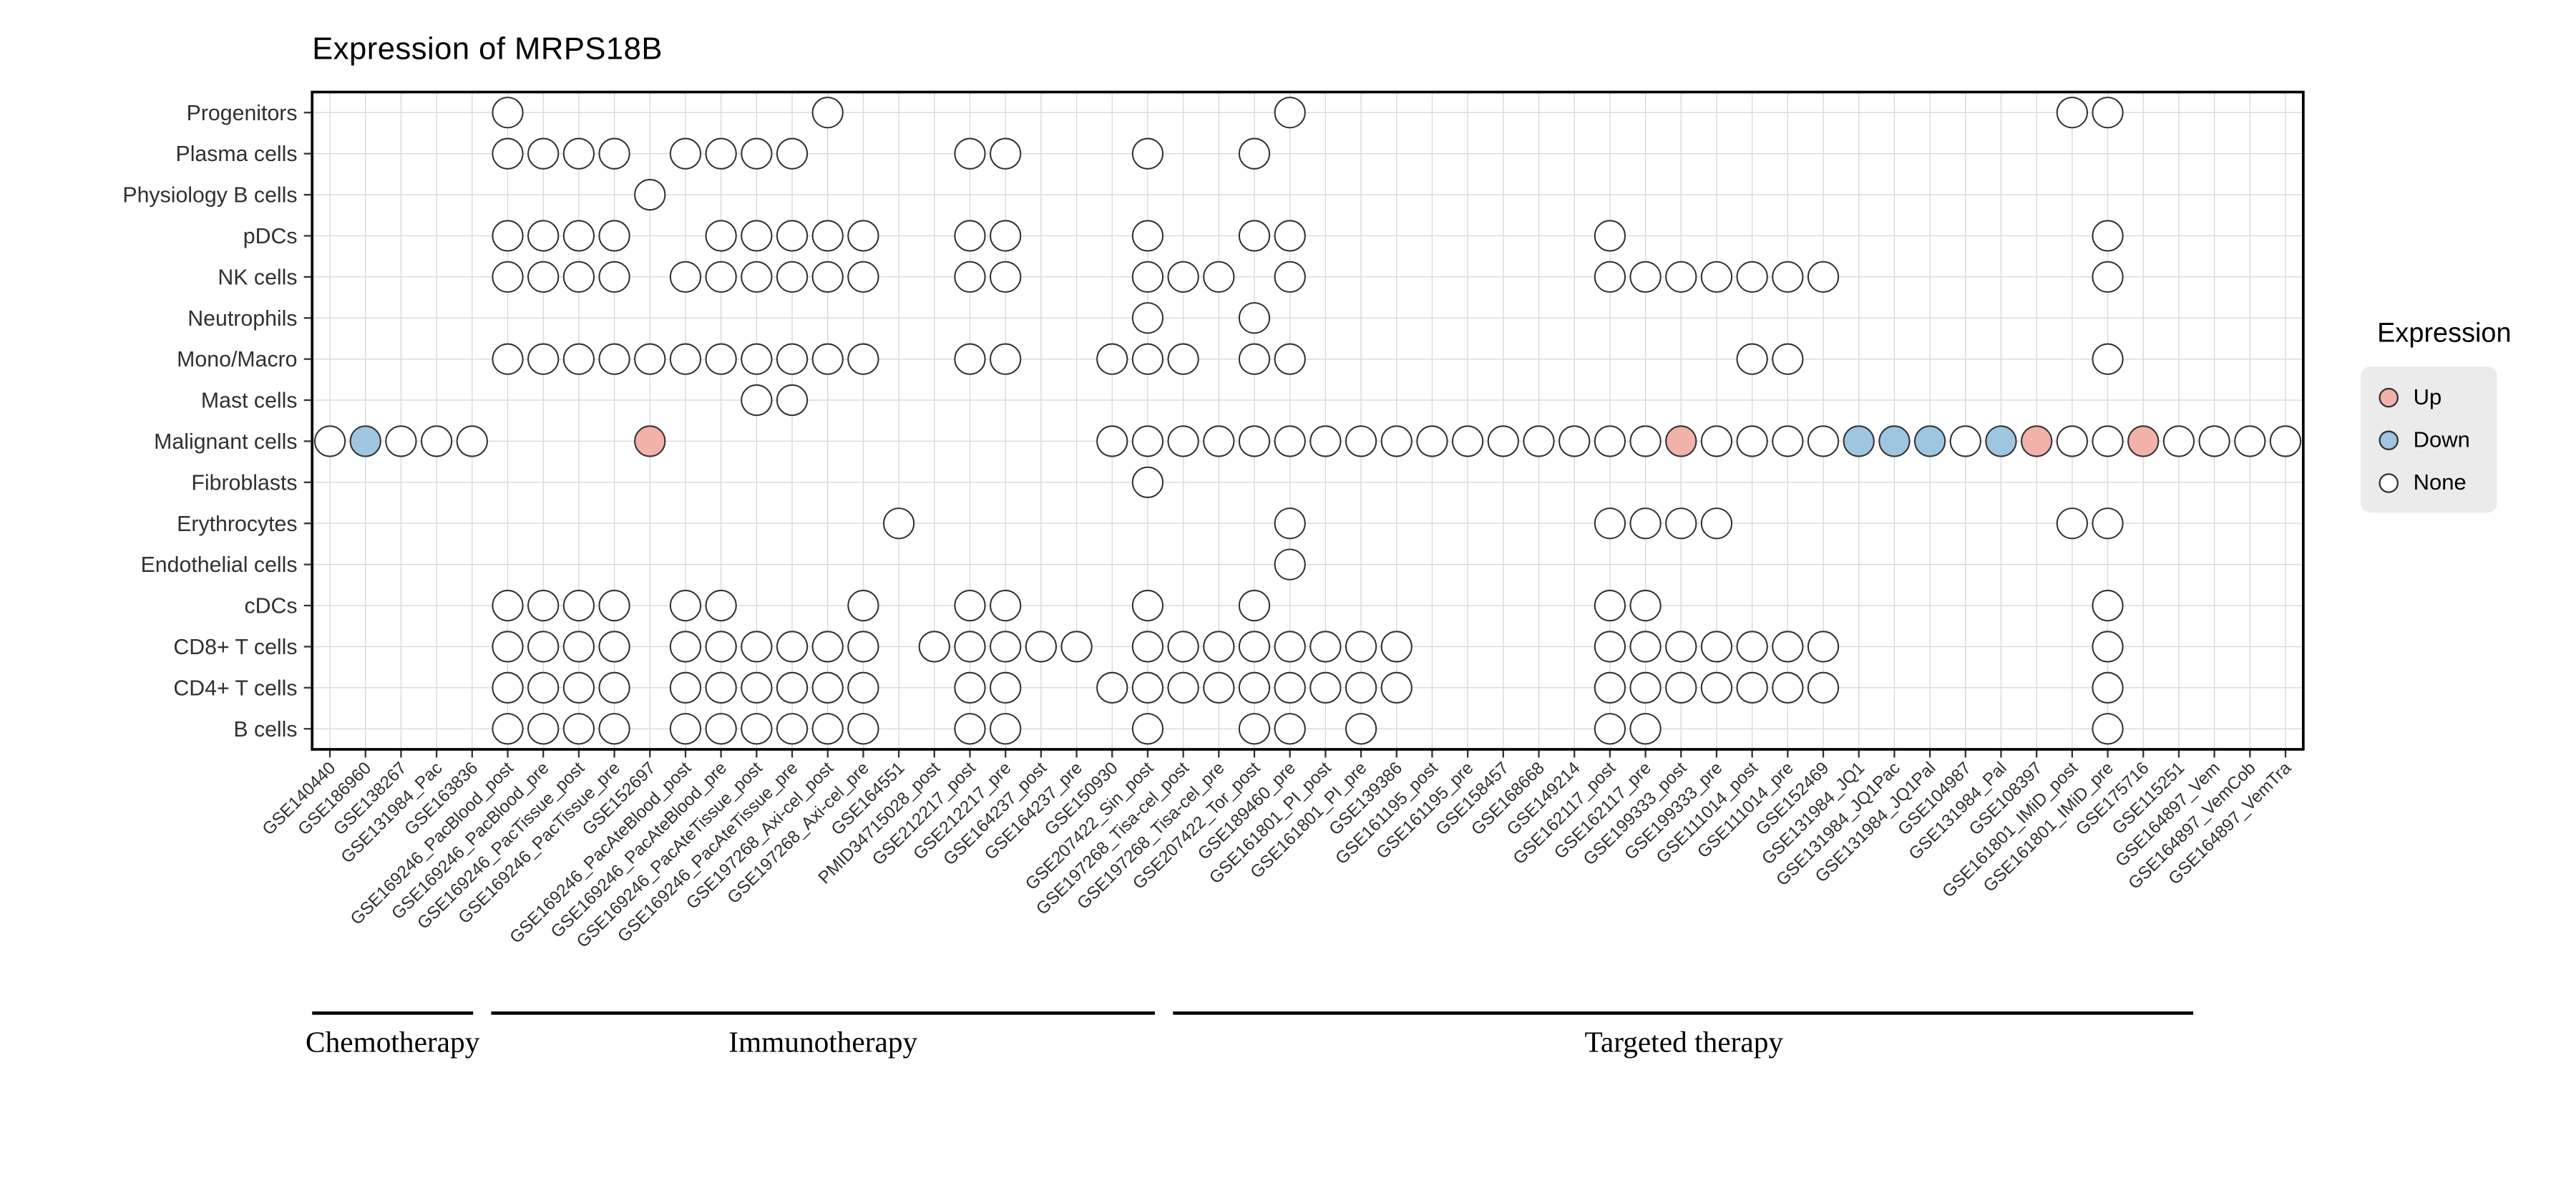 The height and width of the screenshot is (1181, 2576). What do you see at coordinates (235, 688) in the screenshot?
I see `y-axis-label: CD4+ T cells` at bounding box center [235, 688].